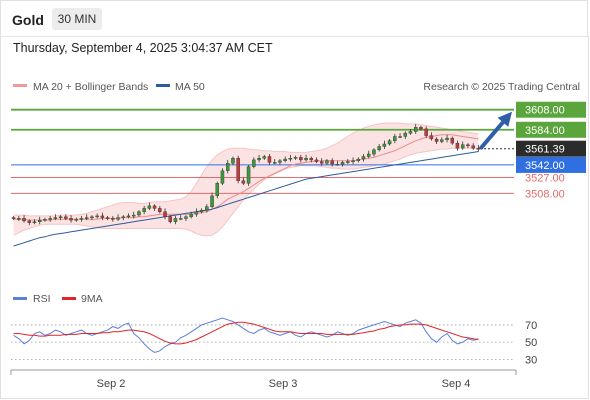 This screenshot has height=400, width=590. I want to click on last-price-tag, so click(551, 148).